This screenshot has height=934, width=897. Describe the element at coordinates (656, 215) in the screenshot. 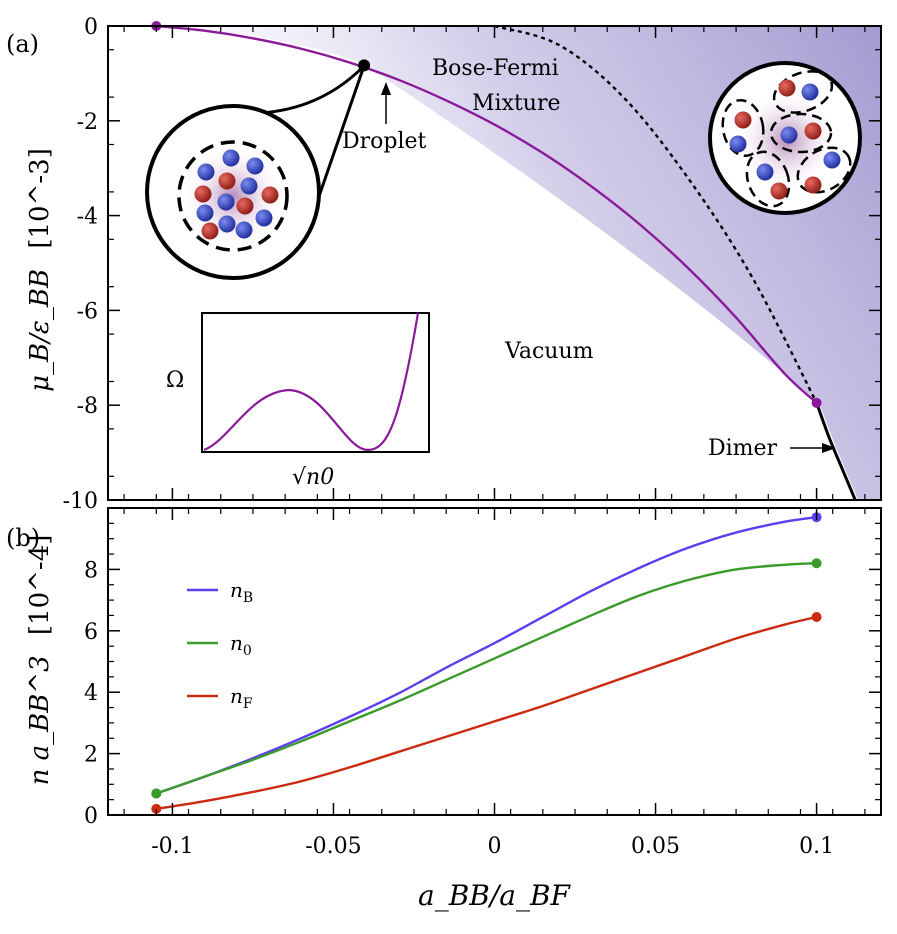

I see `series-line-mixture-boundary` at that location.